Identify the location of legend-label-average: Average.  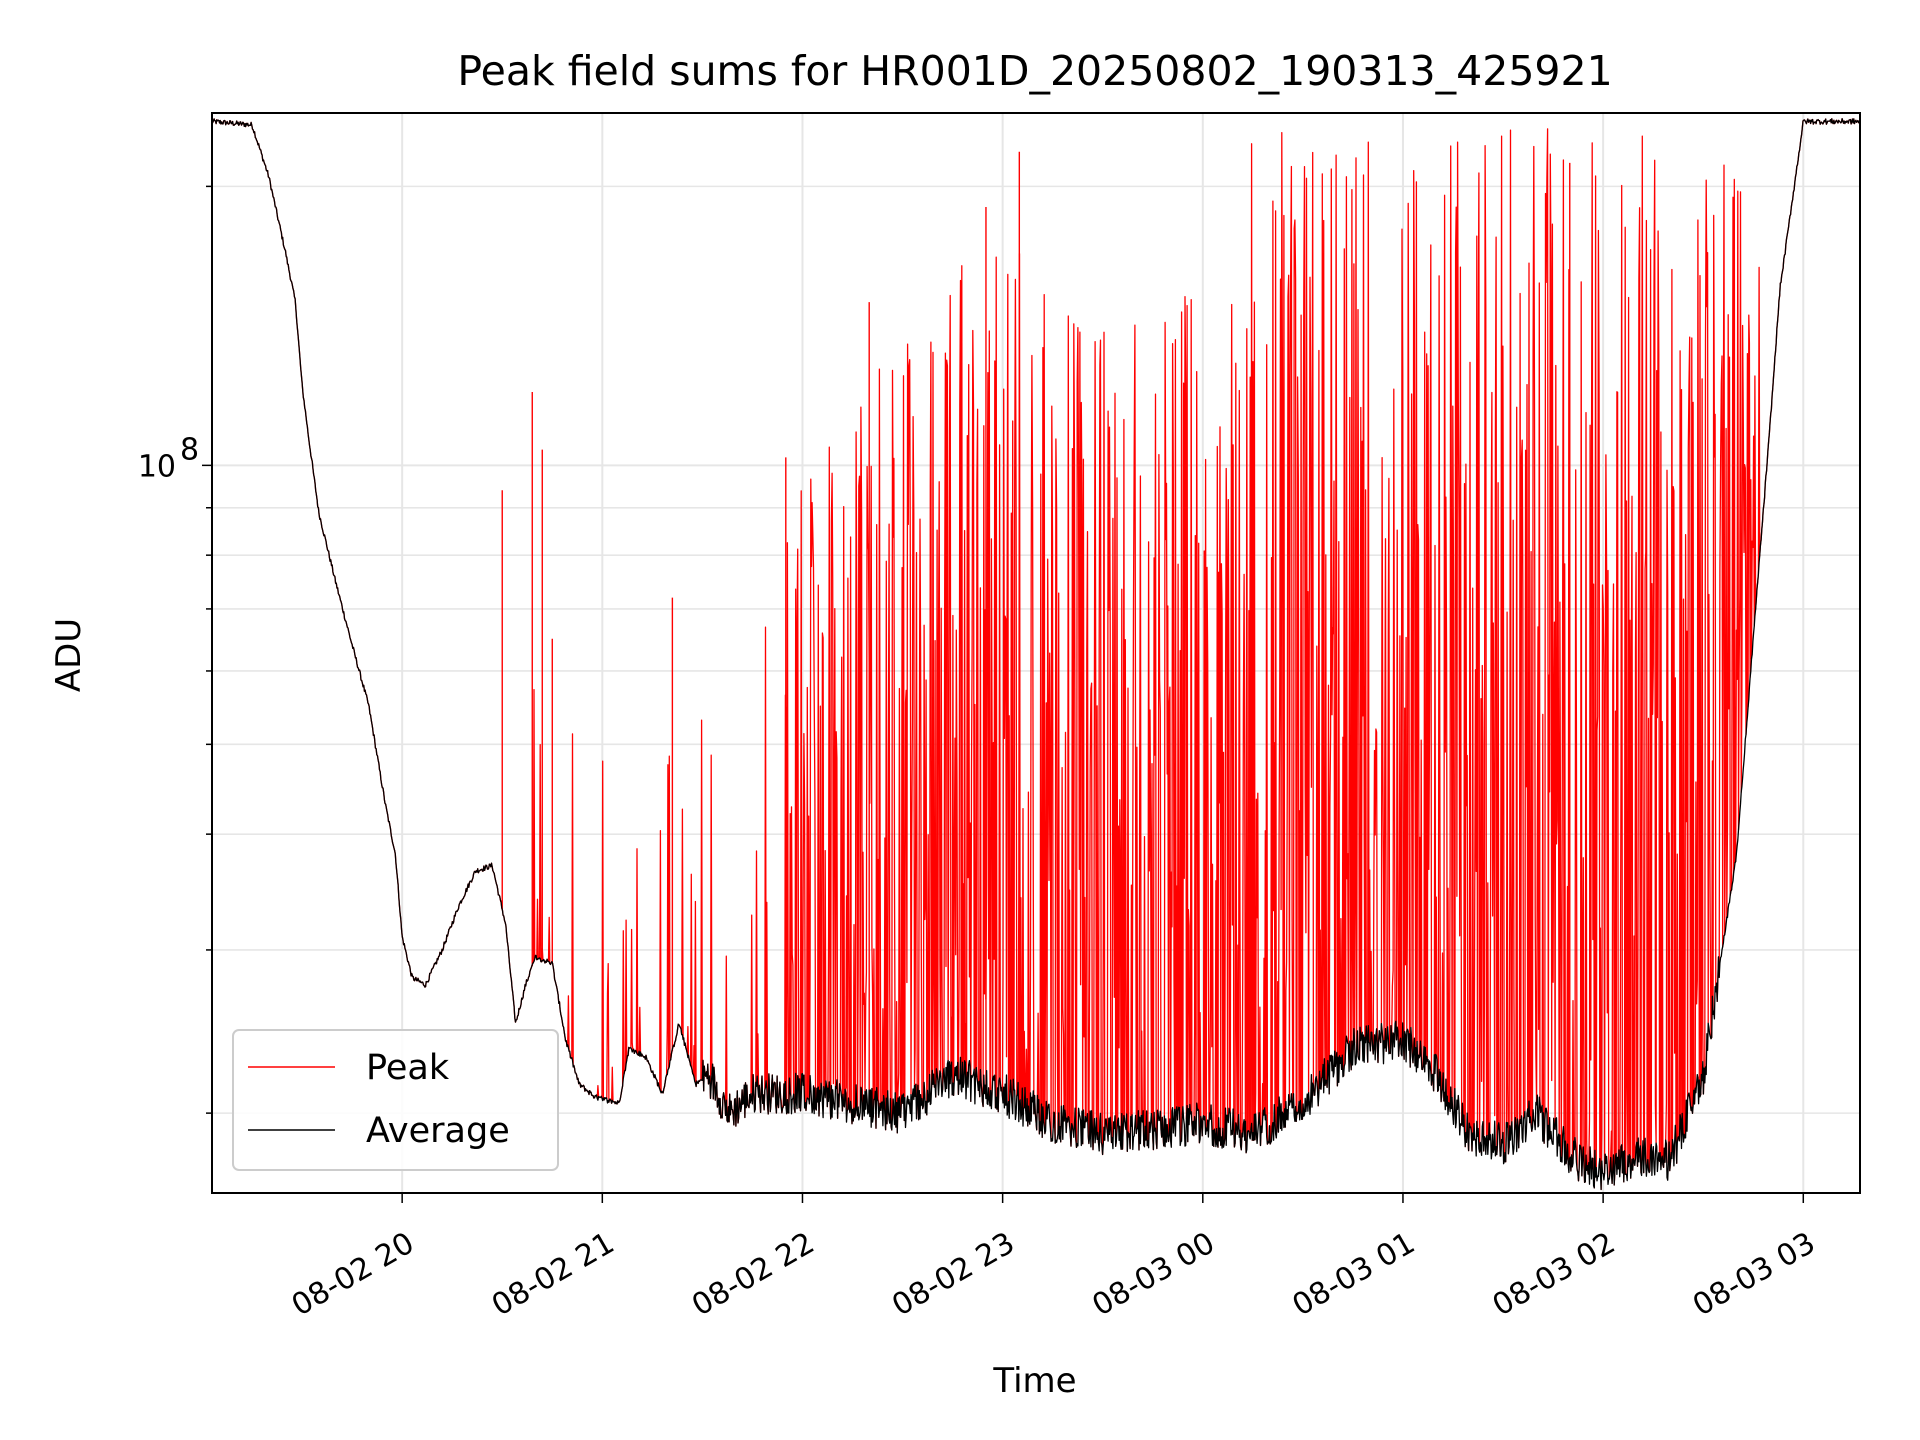
(438, 1131).